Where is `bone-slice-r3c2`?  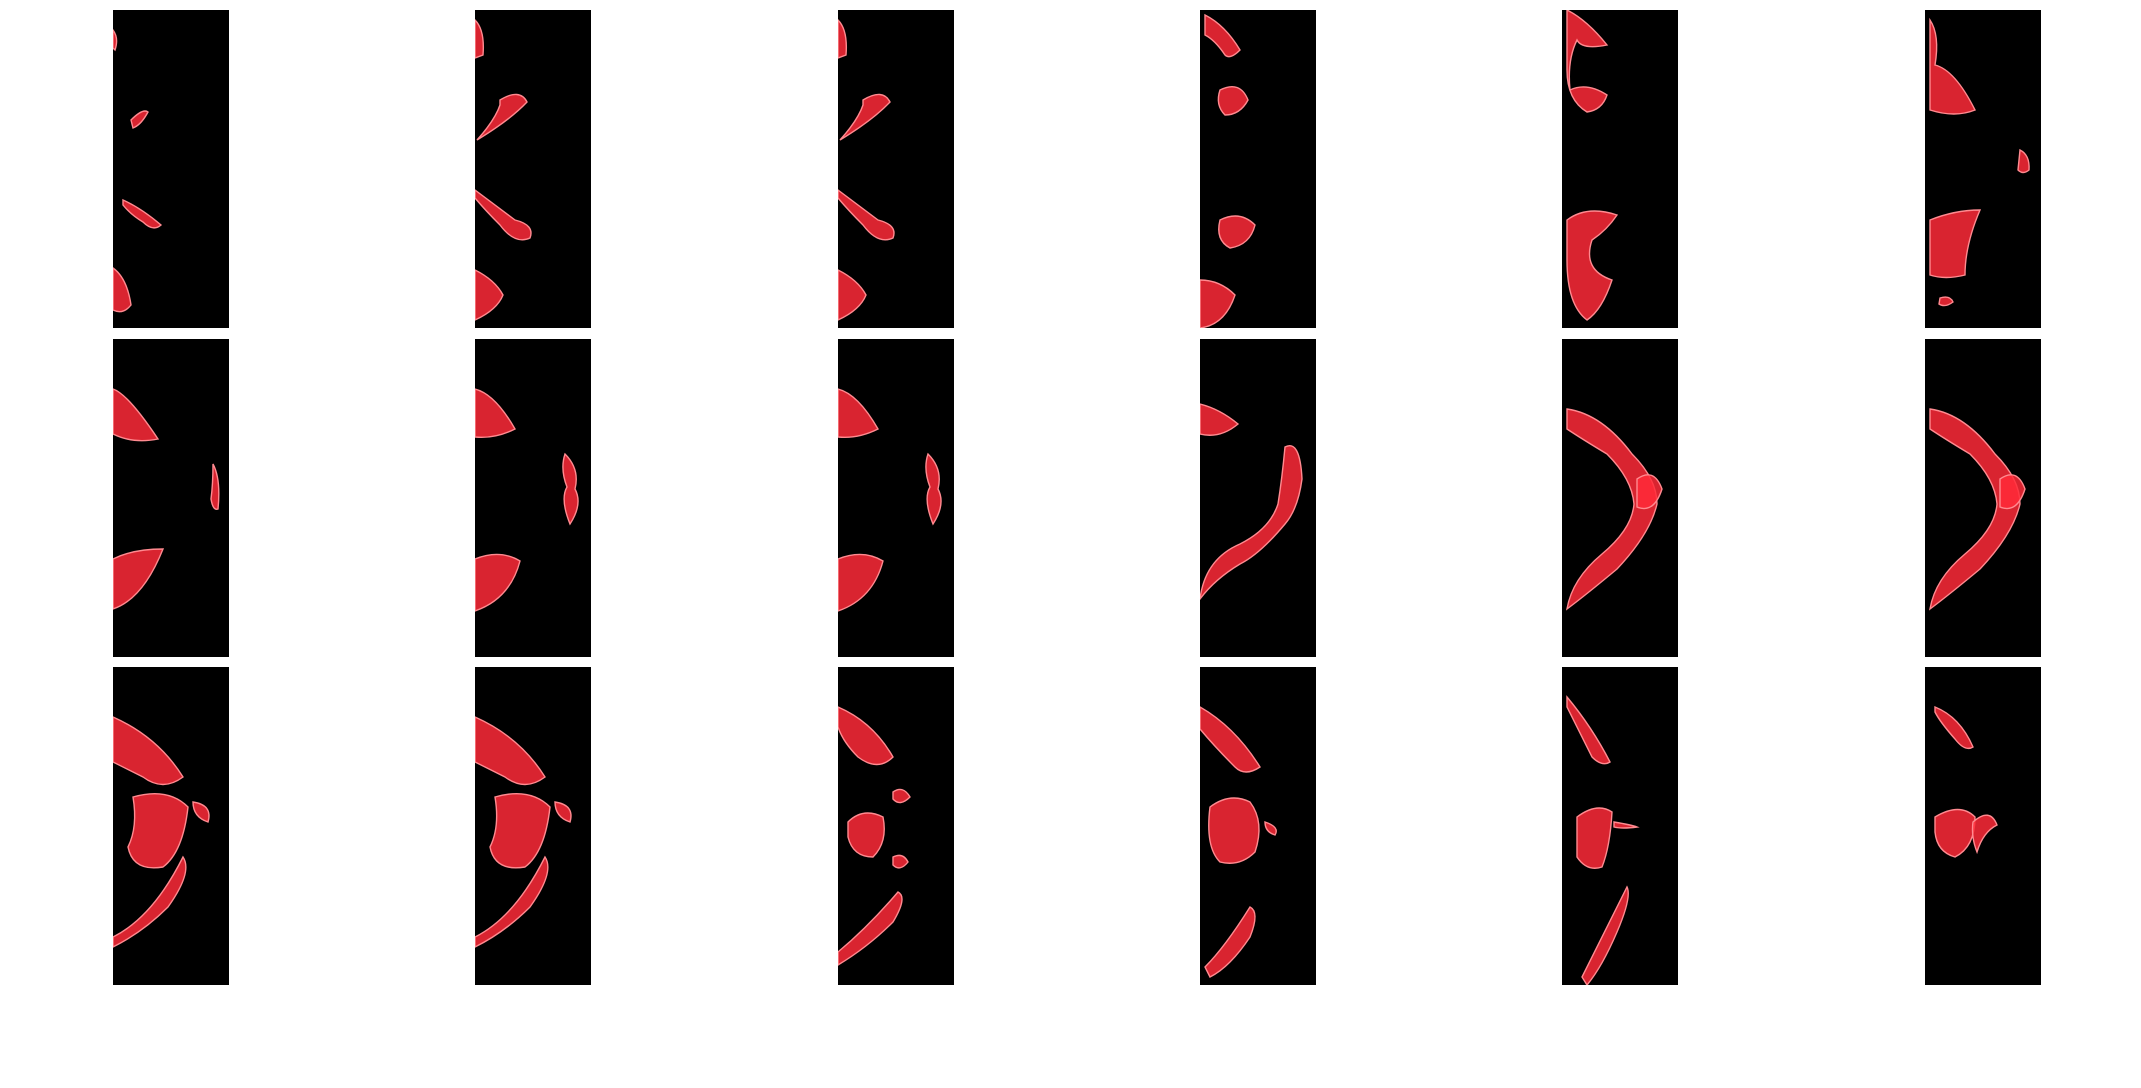
bone-slice-r3c2 is located at coordinates (523, 832).